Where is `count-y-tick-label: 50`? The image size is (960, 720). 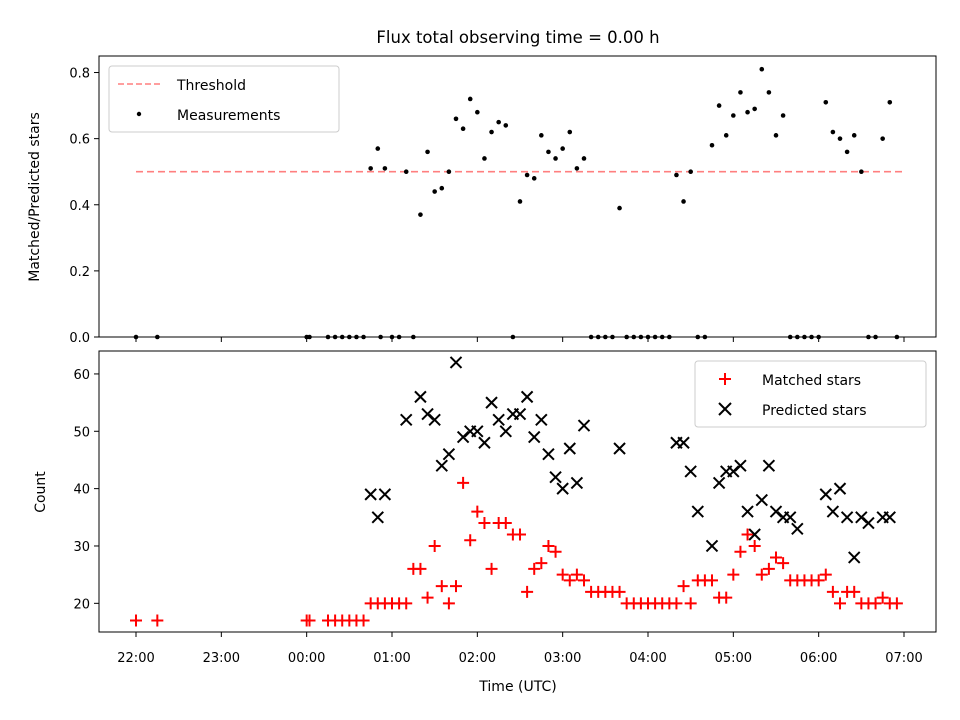
count-y-tick-label: 50 is located at coordinates (81, 432).